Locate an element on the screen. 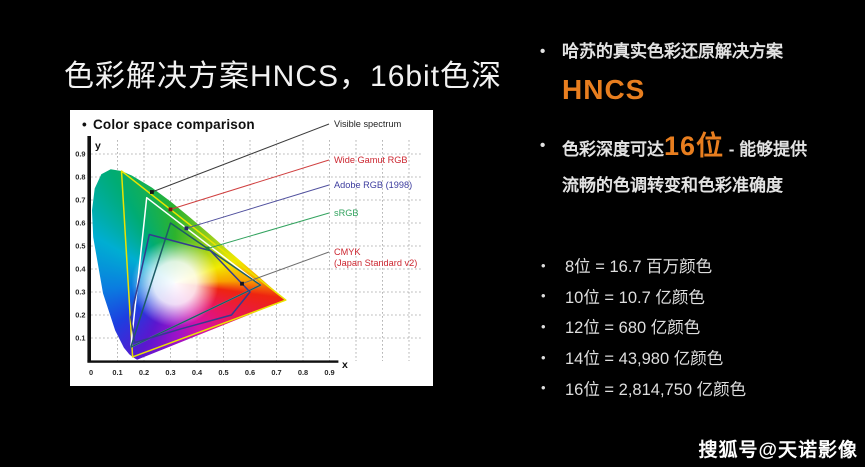 The height and width of the screenshot is (467, 865). svg-text: (Japan Standard v2) is located at coordinates (375, 263).